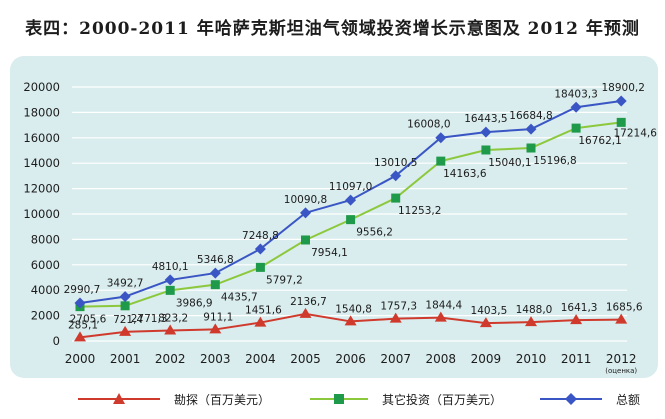  I want to click on data-label: 17214,6, so click(635, 133).